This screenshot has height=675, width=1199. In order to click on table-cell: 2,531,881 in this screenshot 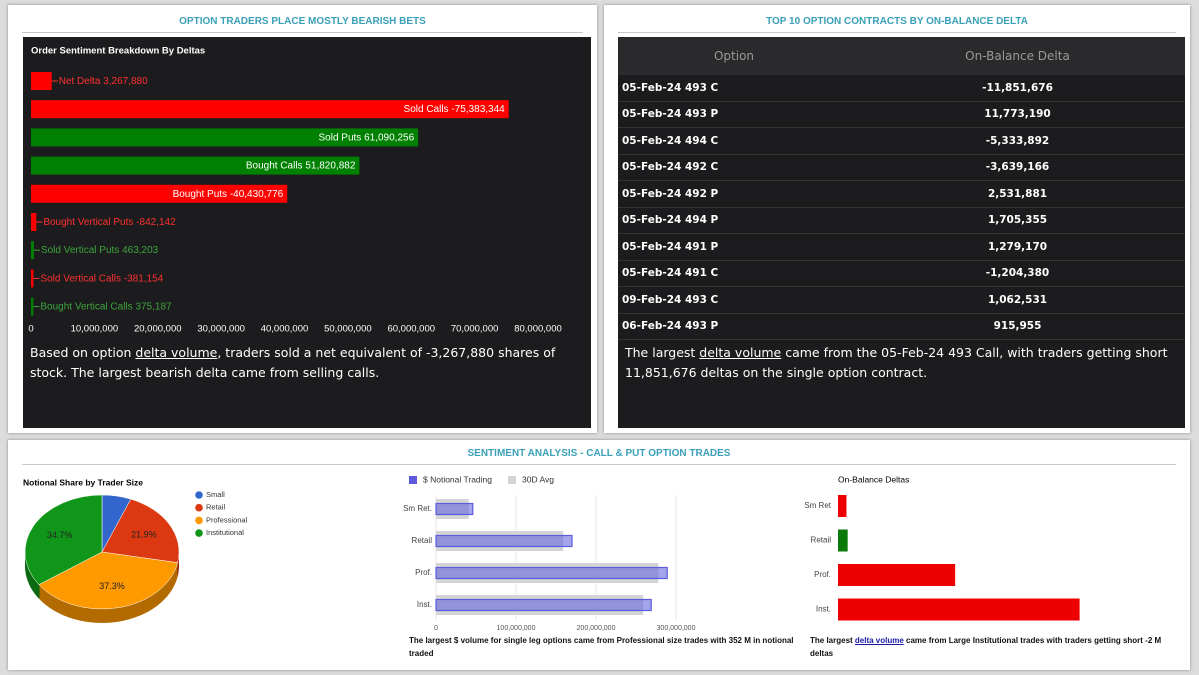, I will do `click(1017, 194)`.